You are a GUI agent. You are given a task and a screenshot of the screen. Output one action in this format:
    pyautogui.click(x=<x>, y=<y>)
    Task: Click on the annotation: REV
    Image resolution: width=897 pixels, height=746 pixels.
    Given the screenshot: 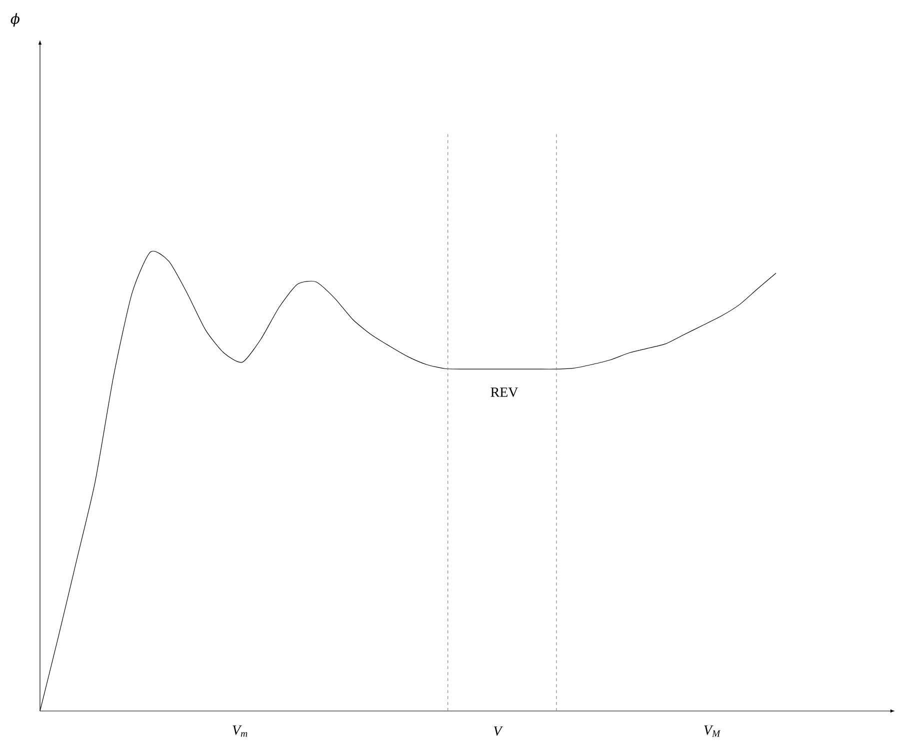 What is the action you would take?
    pyautogui.click(x=504, y=392)
    